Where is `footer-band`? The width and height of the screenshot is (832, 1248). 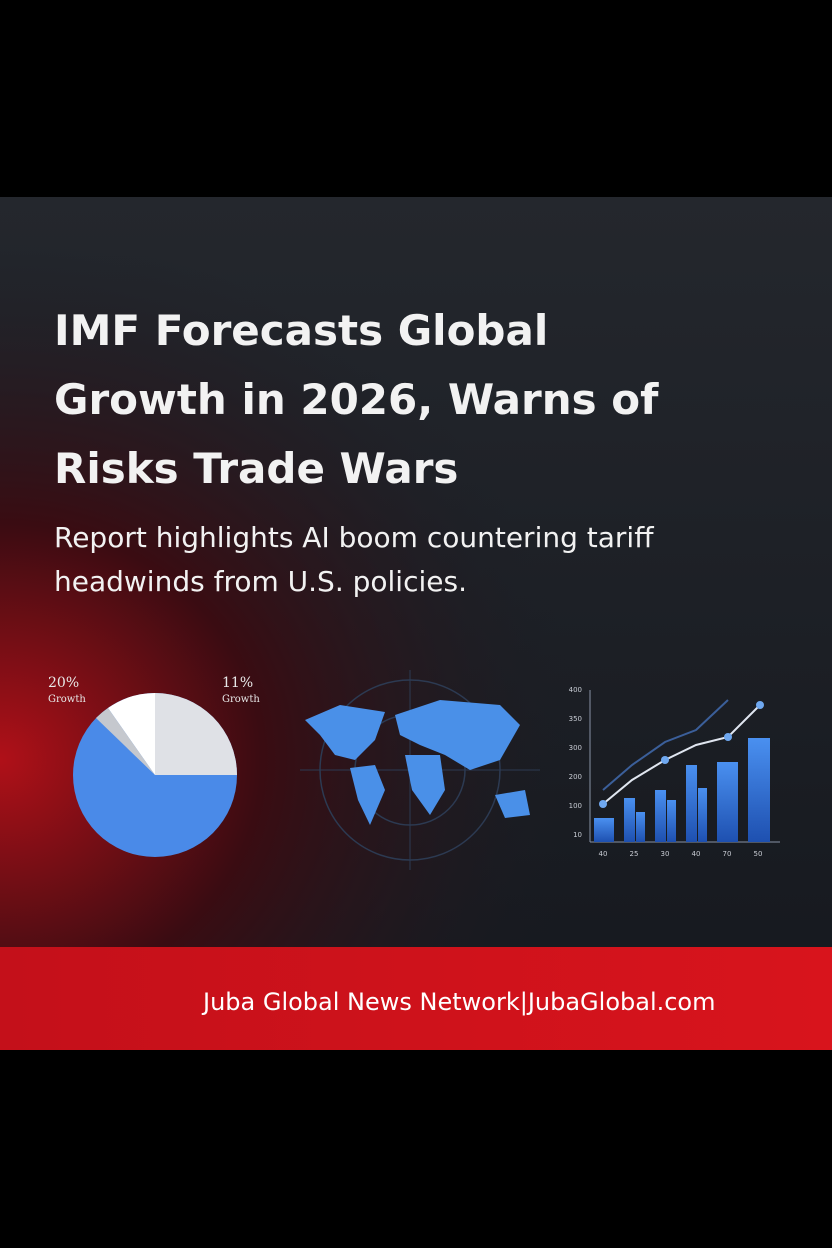 footer-band is located at coordinates (416, 998).